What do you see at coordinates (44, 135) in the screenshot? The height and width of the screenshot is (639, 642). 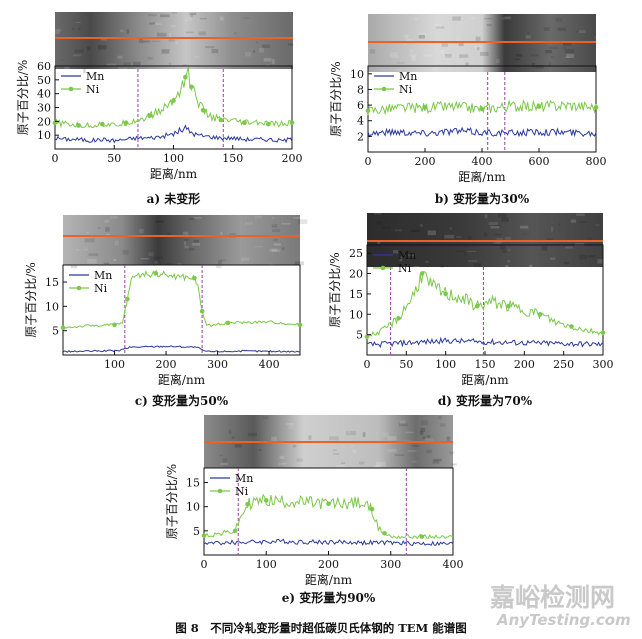 I see `y-tick-label-a: 10` at bounding box center [44, 135].